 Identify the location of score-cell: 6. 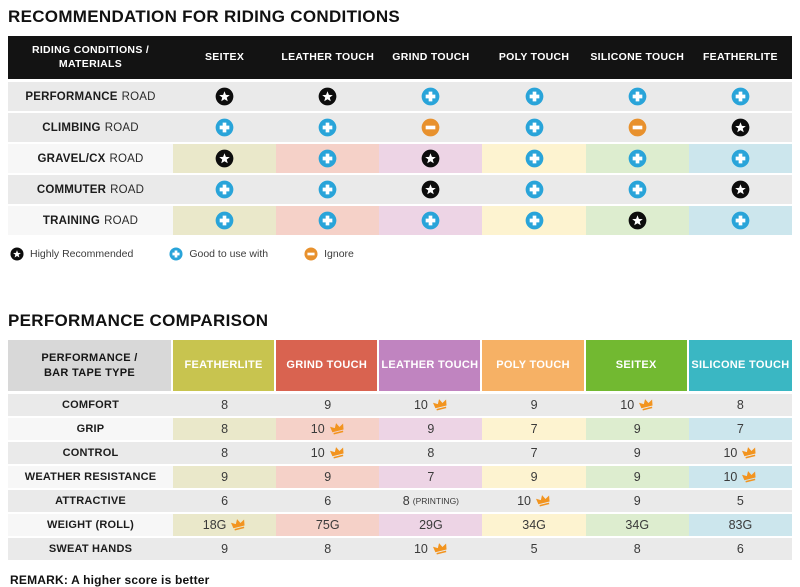
(740, 549).